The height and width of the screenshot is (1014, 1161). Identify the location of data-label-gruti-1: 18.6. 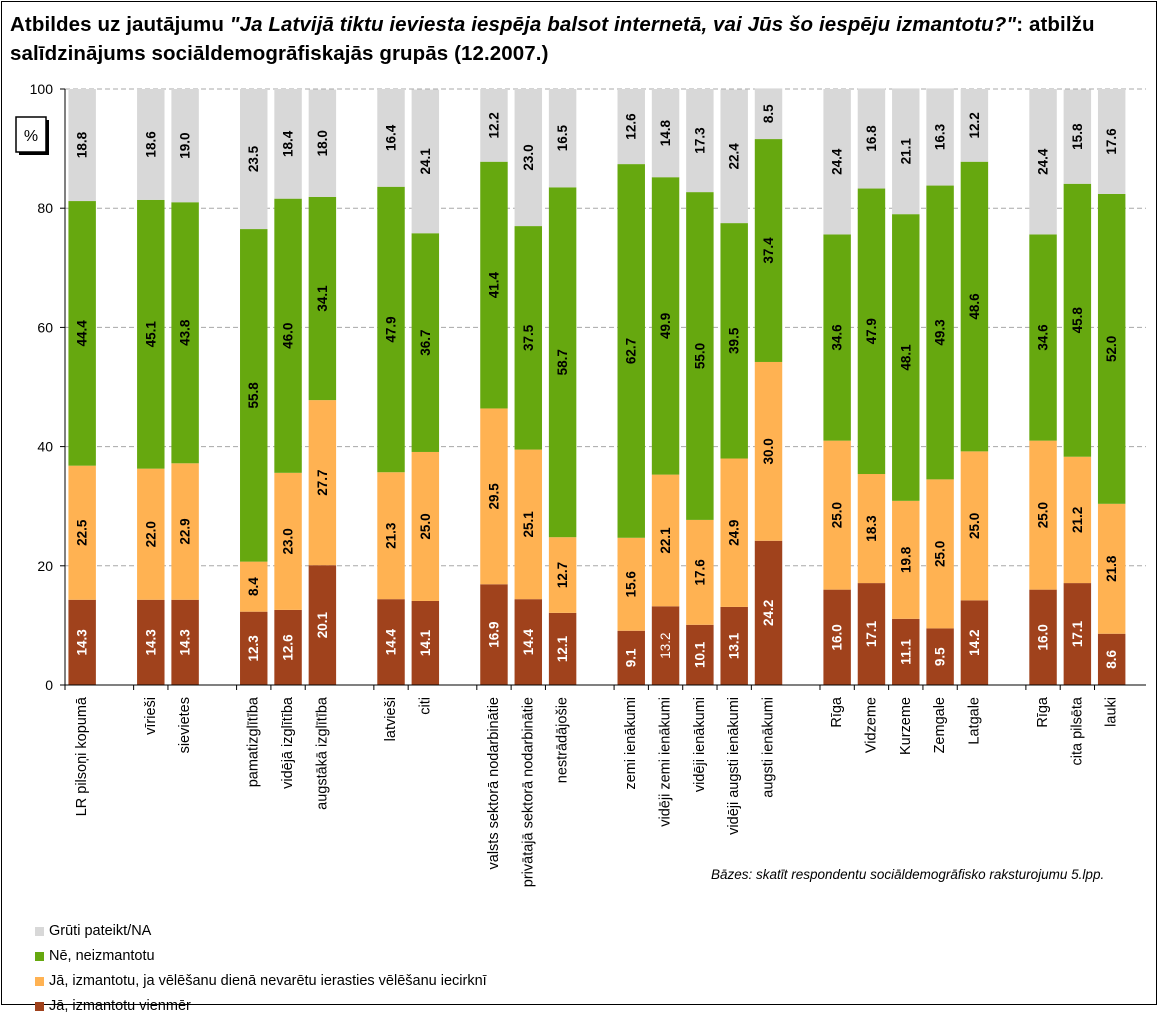
(150, 144).